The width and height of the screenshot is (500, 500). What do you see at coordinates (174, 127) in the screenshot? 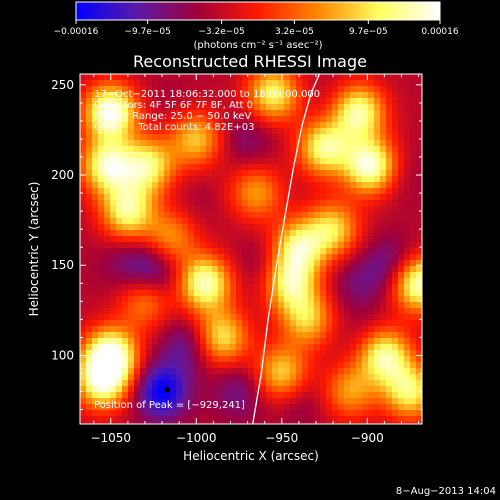
I see `annotation-counts: Clean Total counts: 4.82E+03` at bounding box center [174, 127].